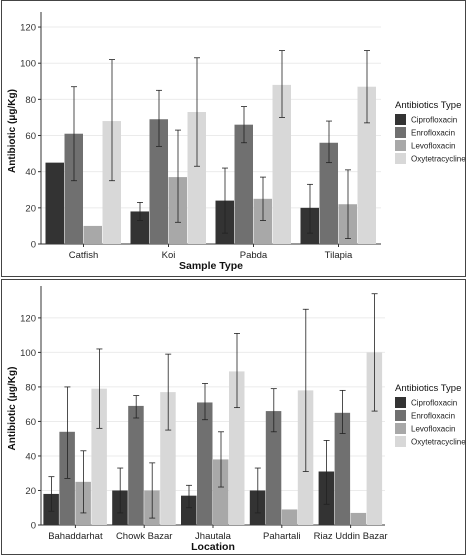 The height and width of the screenshot is (556, 468). Describe the element at coordinates (289, 517) in the screenshot. I see `bar-pahartali-levofloxacin` at that location.